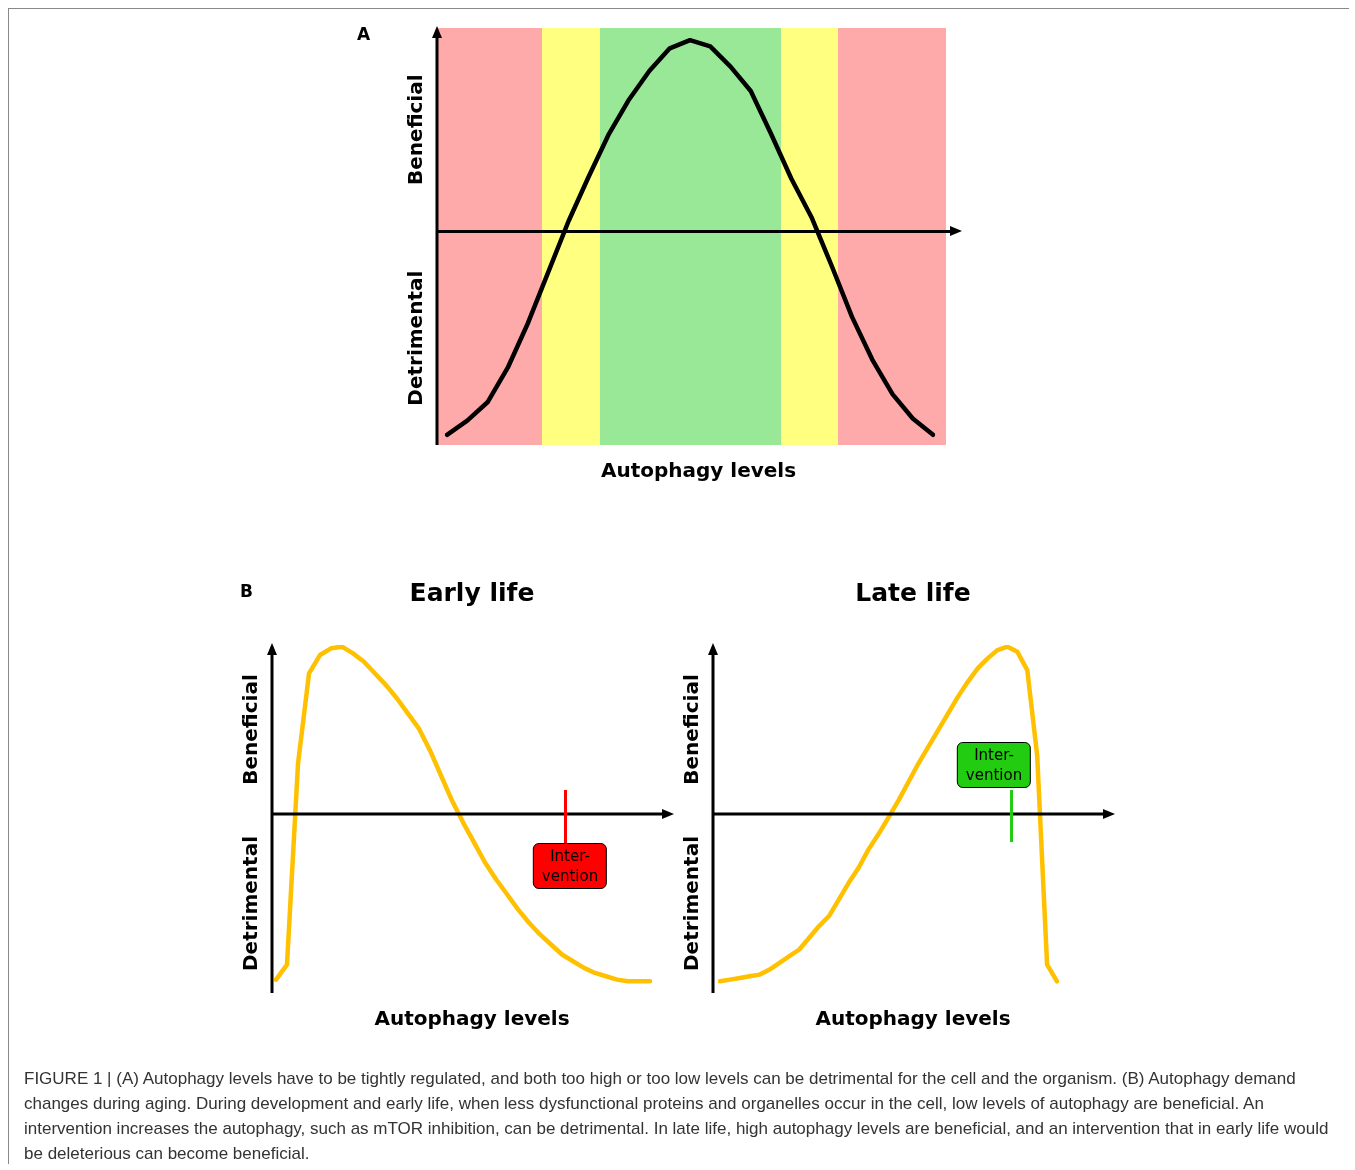 This screenshot has width=1355, height=1170. What do you see at coordinates (677, 1116) in the screenshot?
I see `caption: FIGURE 1 | (A) Autophagy levels have to be tightly regulated, and both too high or too low levels can be detrimental for the cell and the organism. (B) Autophagy demand changes during aging. During development and early life, when less dysfunctional proteins and organelles occur in the cell, low levels of autophagy are beneficial. An intervention increases the autophagy, such as mTOR inhibition, can be detrimental. In late life, high autophagy levels are beneficial, and an intervention that in early life would be deleterious can become beneficial.` at bounding box center [677, 1116].